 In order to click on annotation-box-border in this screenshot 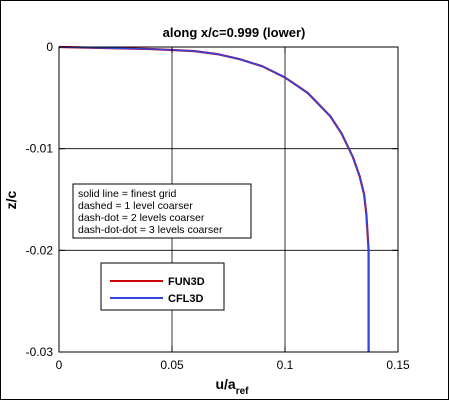, I will do `click(162, 211)`.